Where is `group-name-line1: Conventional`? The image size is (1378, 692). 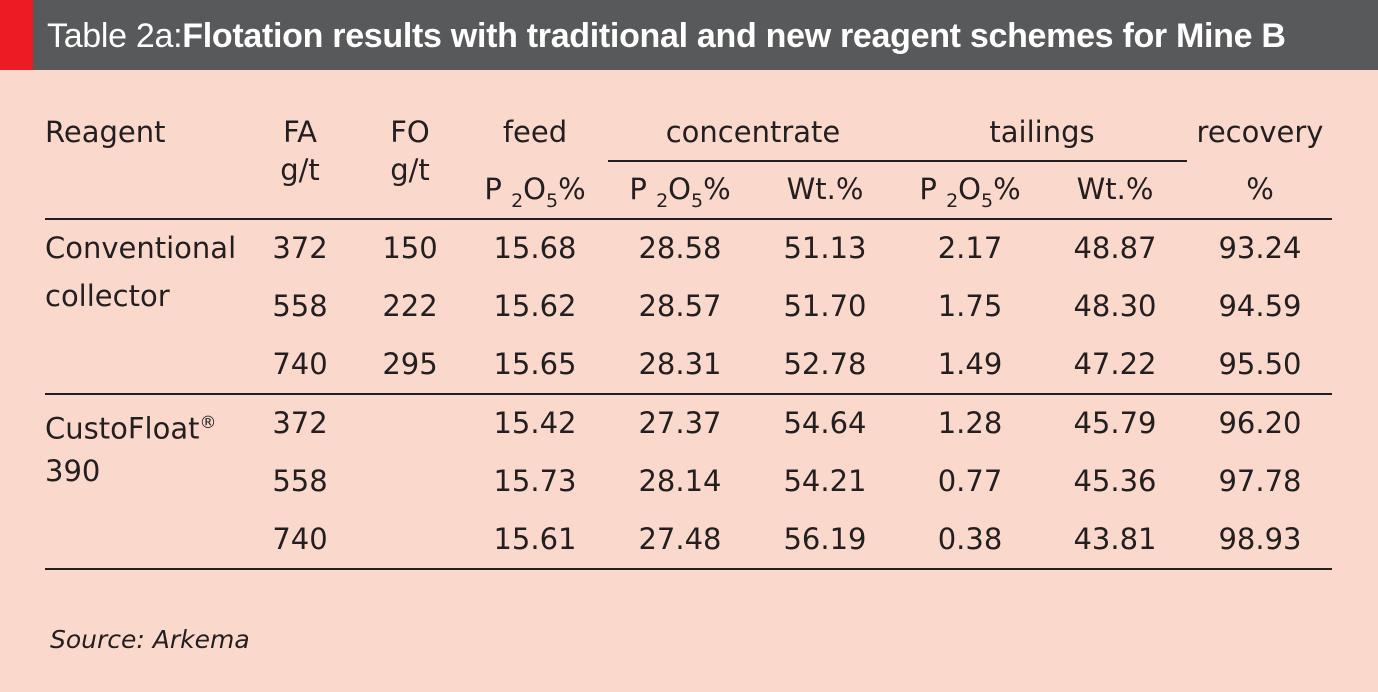 group-name-line1: Conventional is located at coordinates (141, 248).